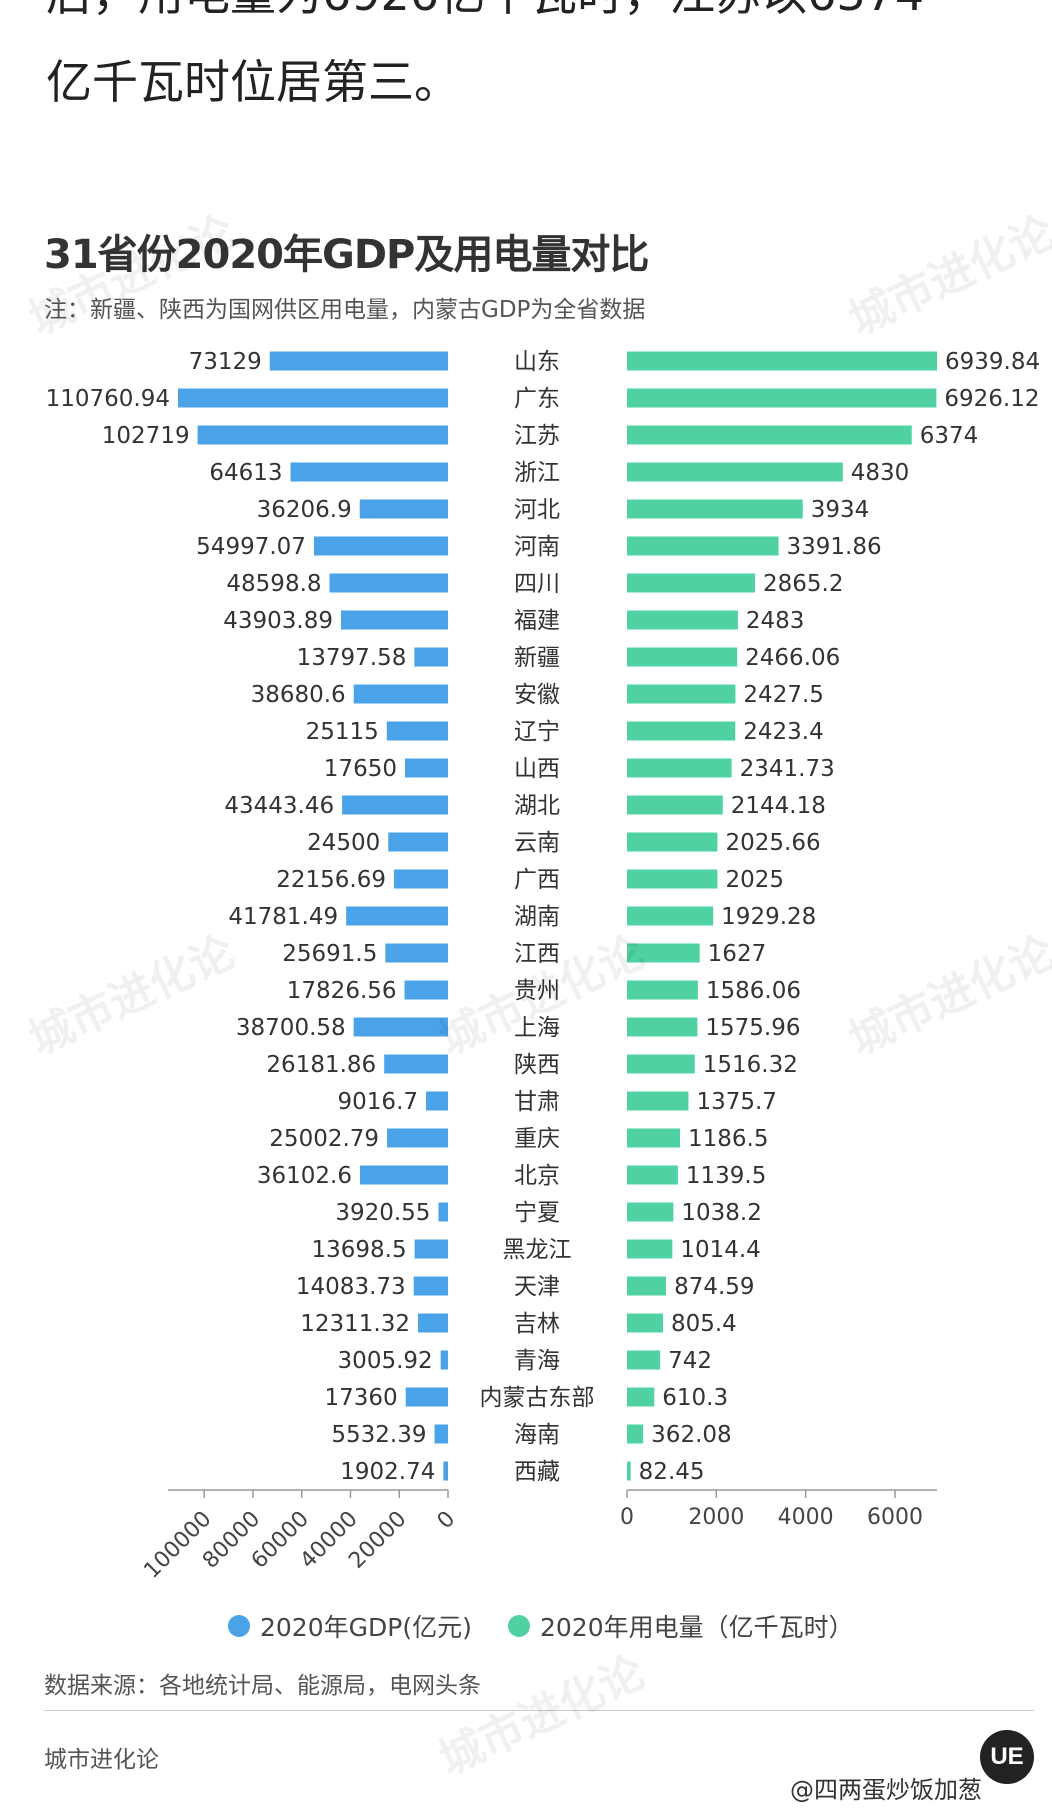 This screenshot has width=1052, height=1812. What do you see at coordinates (537, 1287) in the screenshot?
I see `category-label: 天津` at bounding box center [537, 1287].